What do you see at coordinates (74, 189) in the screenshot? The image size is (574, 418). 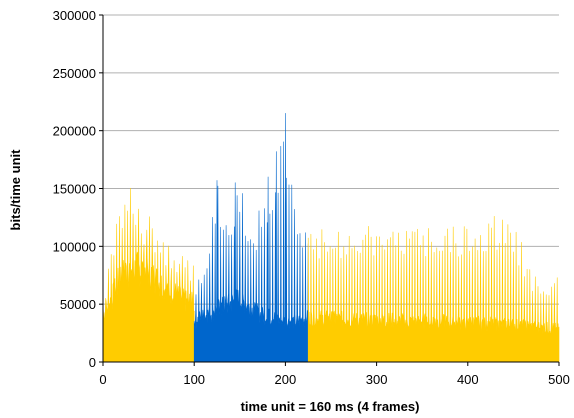 I see `y-tick-label: 150000` at bounding box center [74, 189].